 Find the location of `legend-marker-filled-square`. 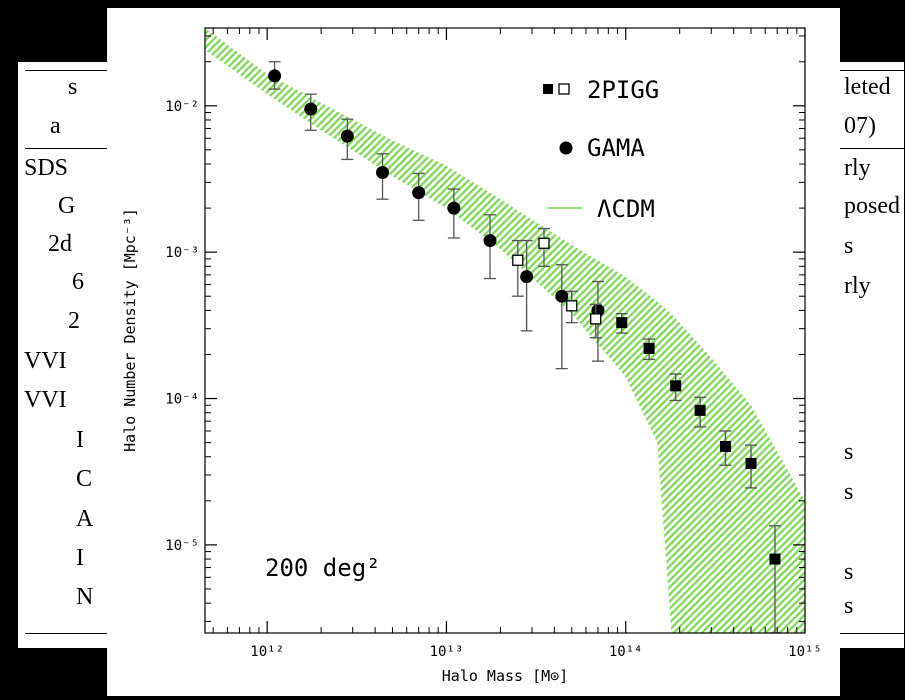

legend-marker-filled-square is located at coordinates (548, 89).